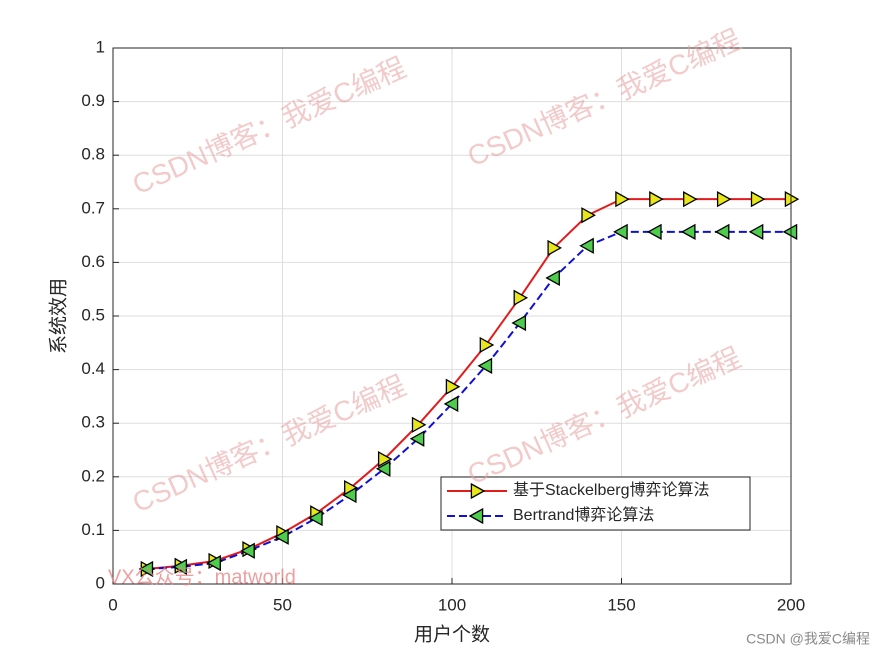  Describe the element at coordinates (93, 154) in the screenshot. I see `y-tick-label: 0.8` at that location.